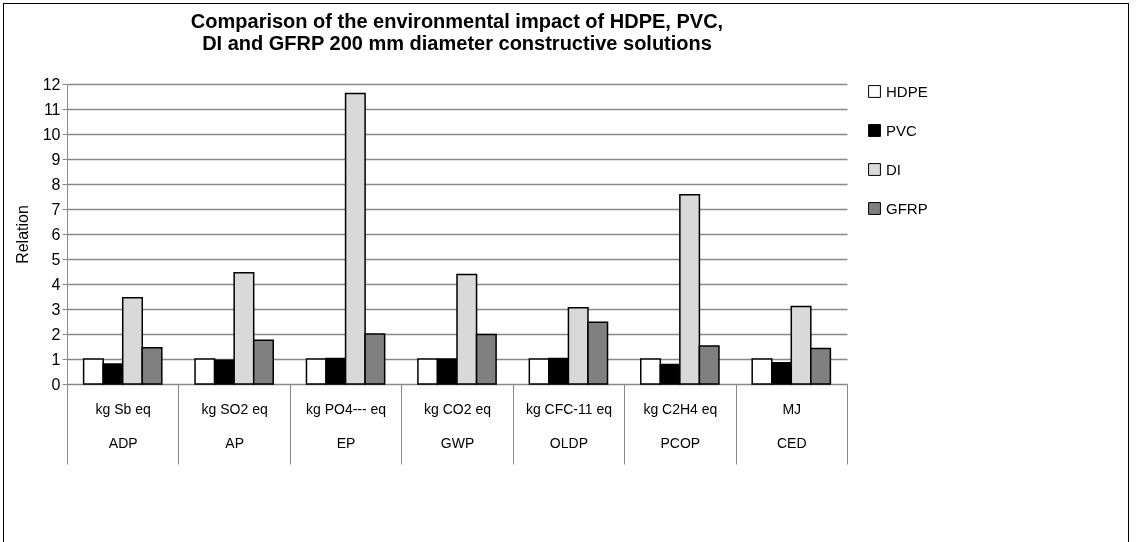  I want to click on category-label: kg CO2 eq GWP, so click(457, 425).